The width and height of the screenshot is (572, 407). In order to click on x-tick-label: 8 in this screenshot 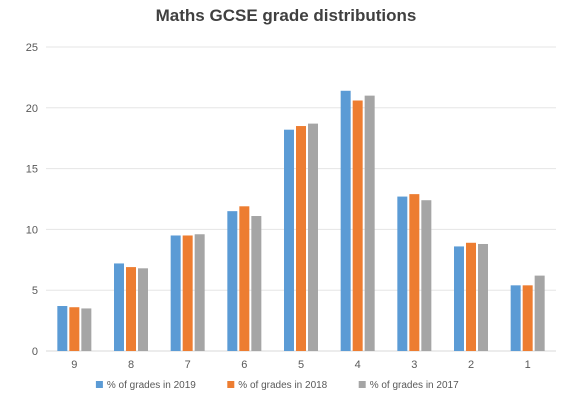, I will do `click(131, 365)`.